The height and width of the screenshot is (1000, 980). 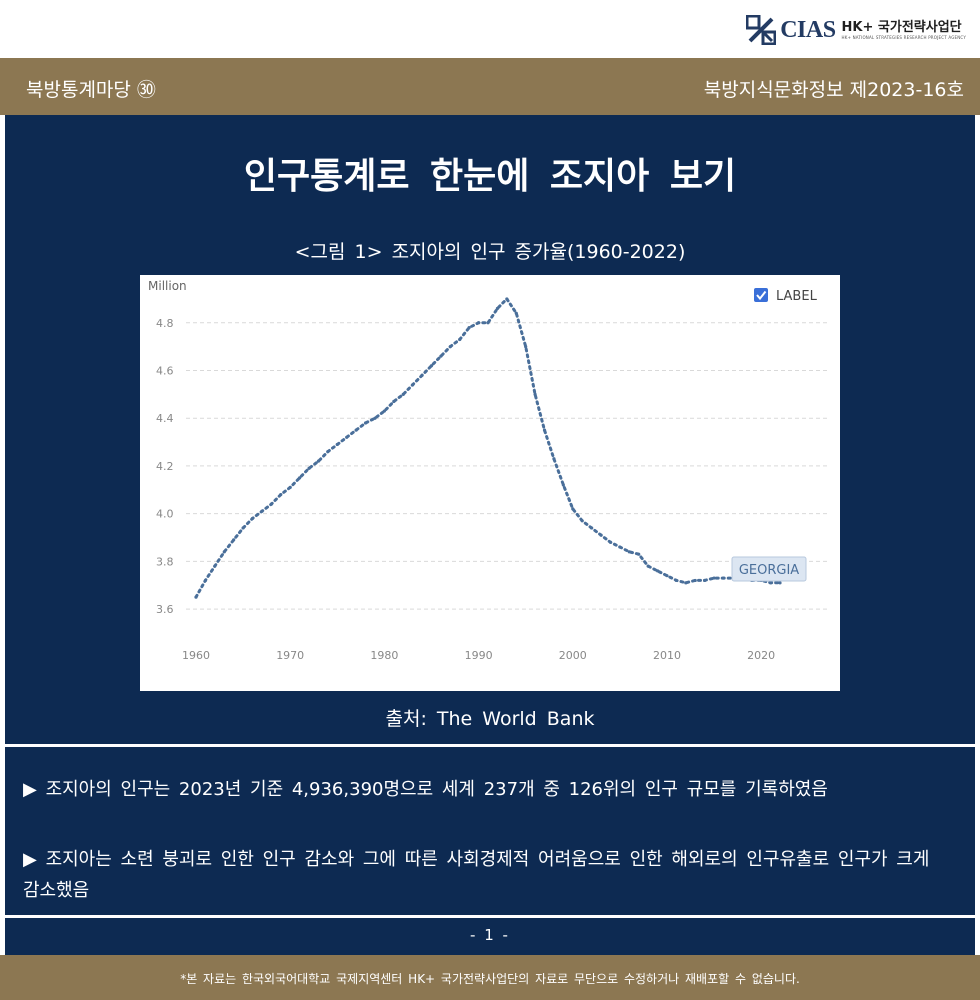 What do you see at coordinates (91, 90) in the screenshot?
I see `series-label: 북방통계마당 ㉚` at bounding box center [91, 90].